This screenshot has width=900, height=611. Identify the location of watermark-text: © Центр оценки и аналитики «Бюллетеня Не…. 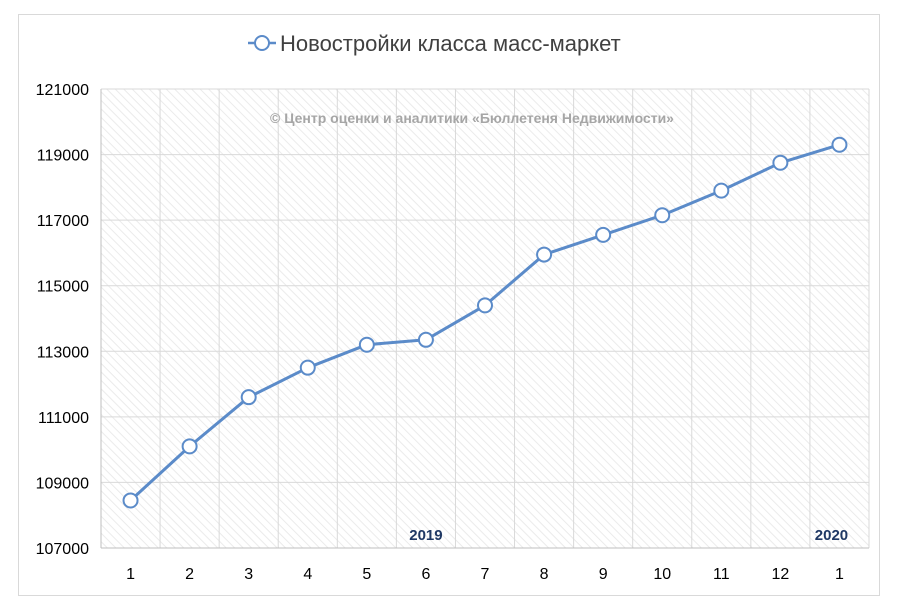
(472, 118).